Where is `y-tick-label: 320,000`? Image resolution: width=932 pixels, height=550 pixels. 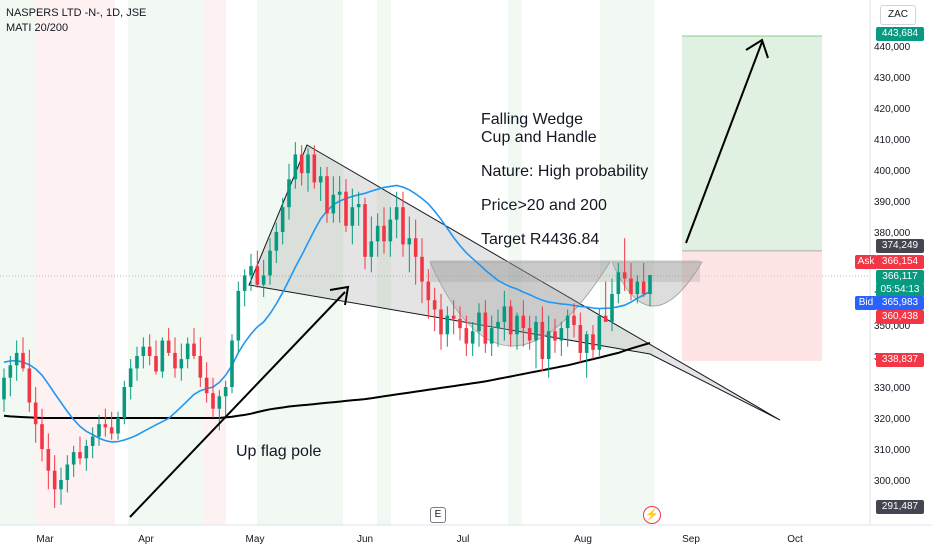
y-tick-label: 320,000 is located at coordinates (892, 419).